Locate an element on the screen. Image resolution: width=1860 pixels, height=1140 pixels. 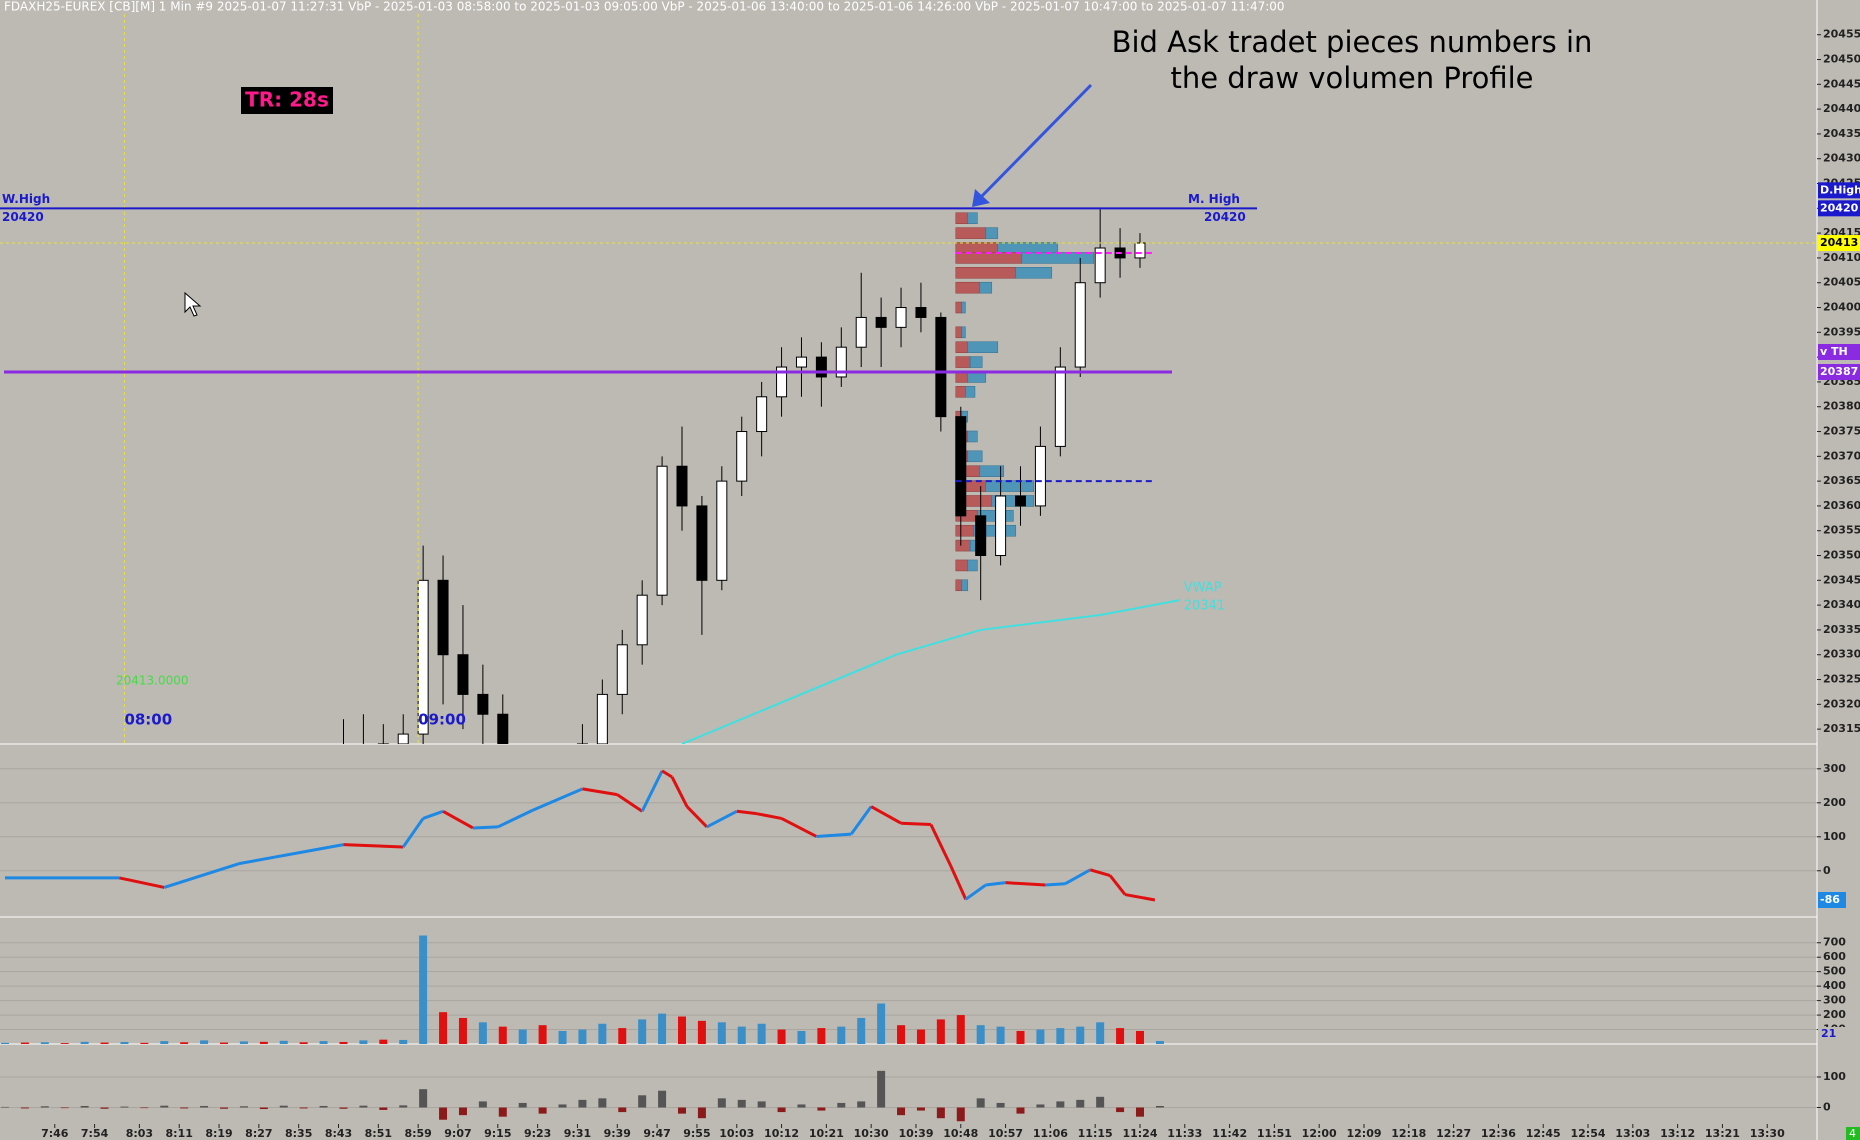
x-tick-label: 8:43 is located at coordinates (338, 1133).